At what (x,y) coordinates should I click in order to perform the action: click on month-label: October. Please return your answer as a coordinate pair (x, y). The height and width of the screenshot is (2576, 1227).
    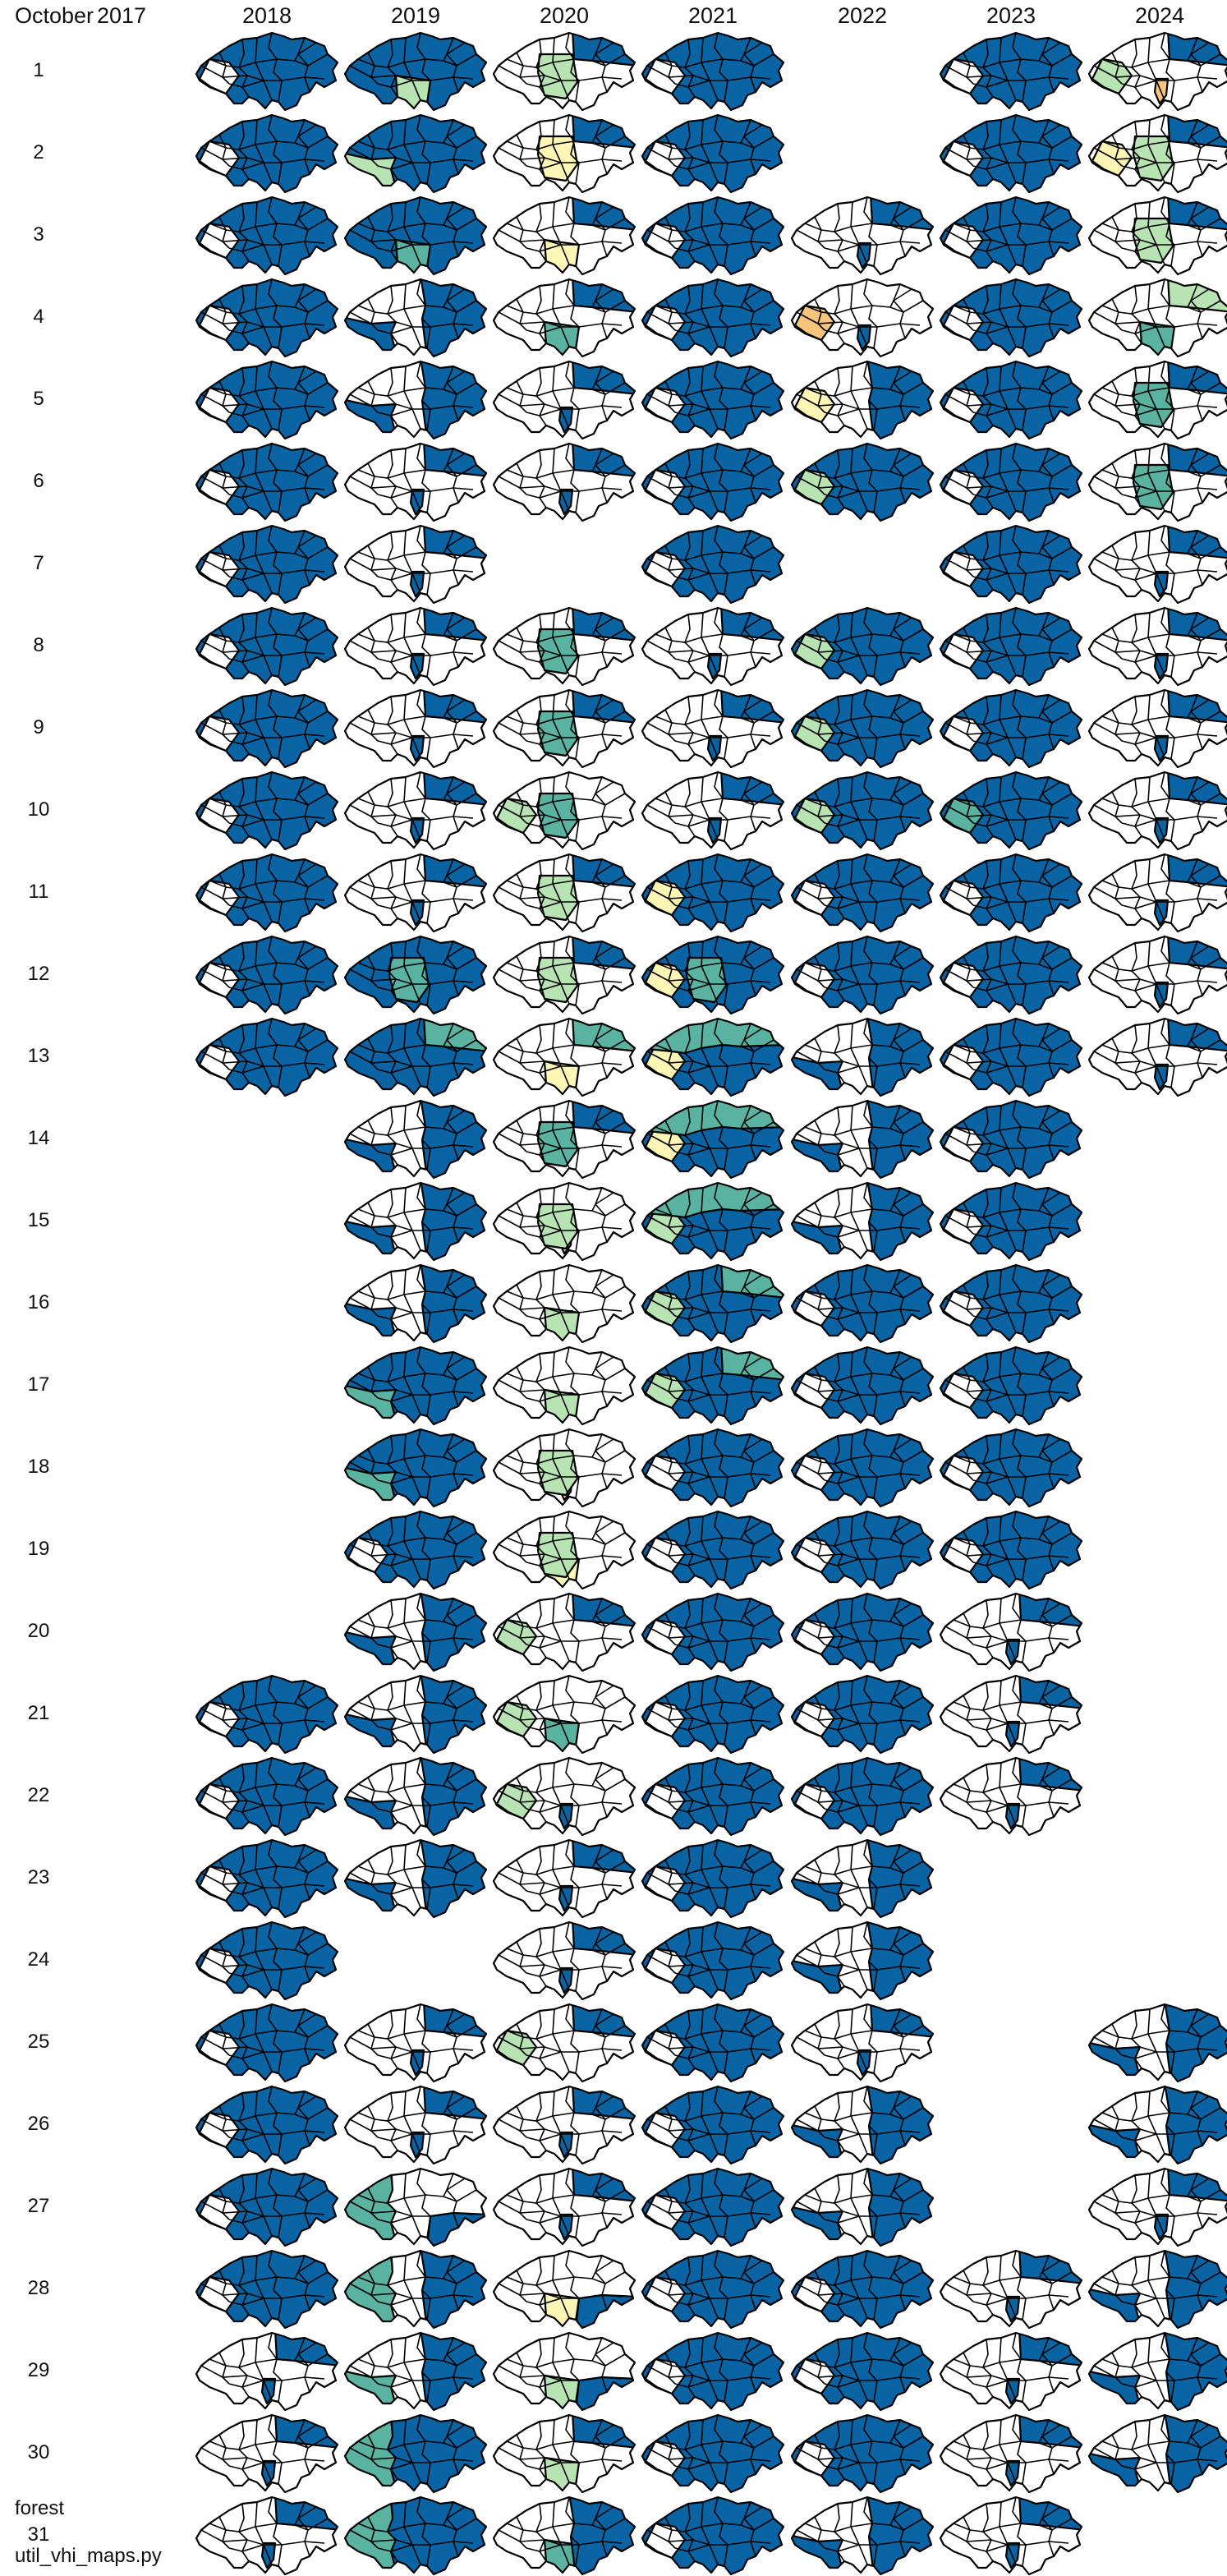
    Looking at the image, I should click on (54, 15).